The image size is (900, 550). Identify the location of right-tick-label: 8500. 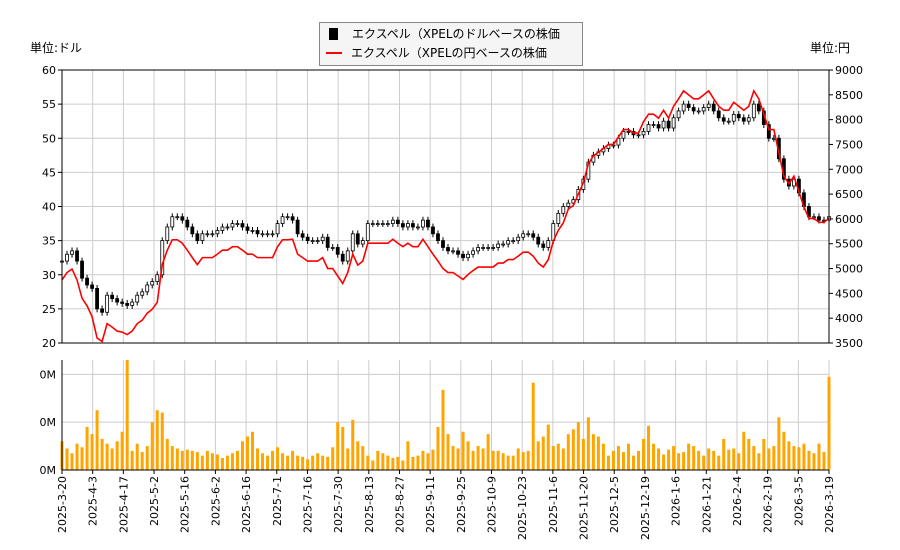
(849, 95).